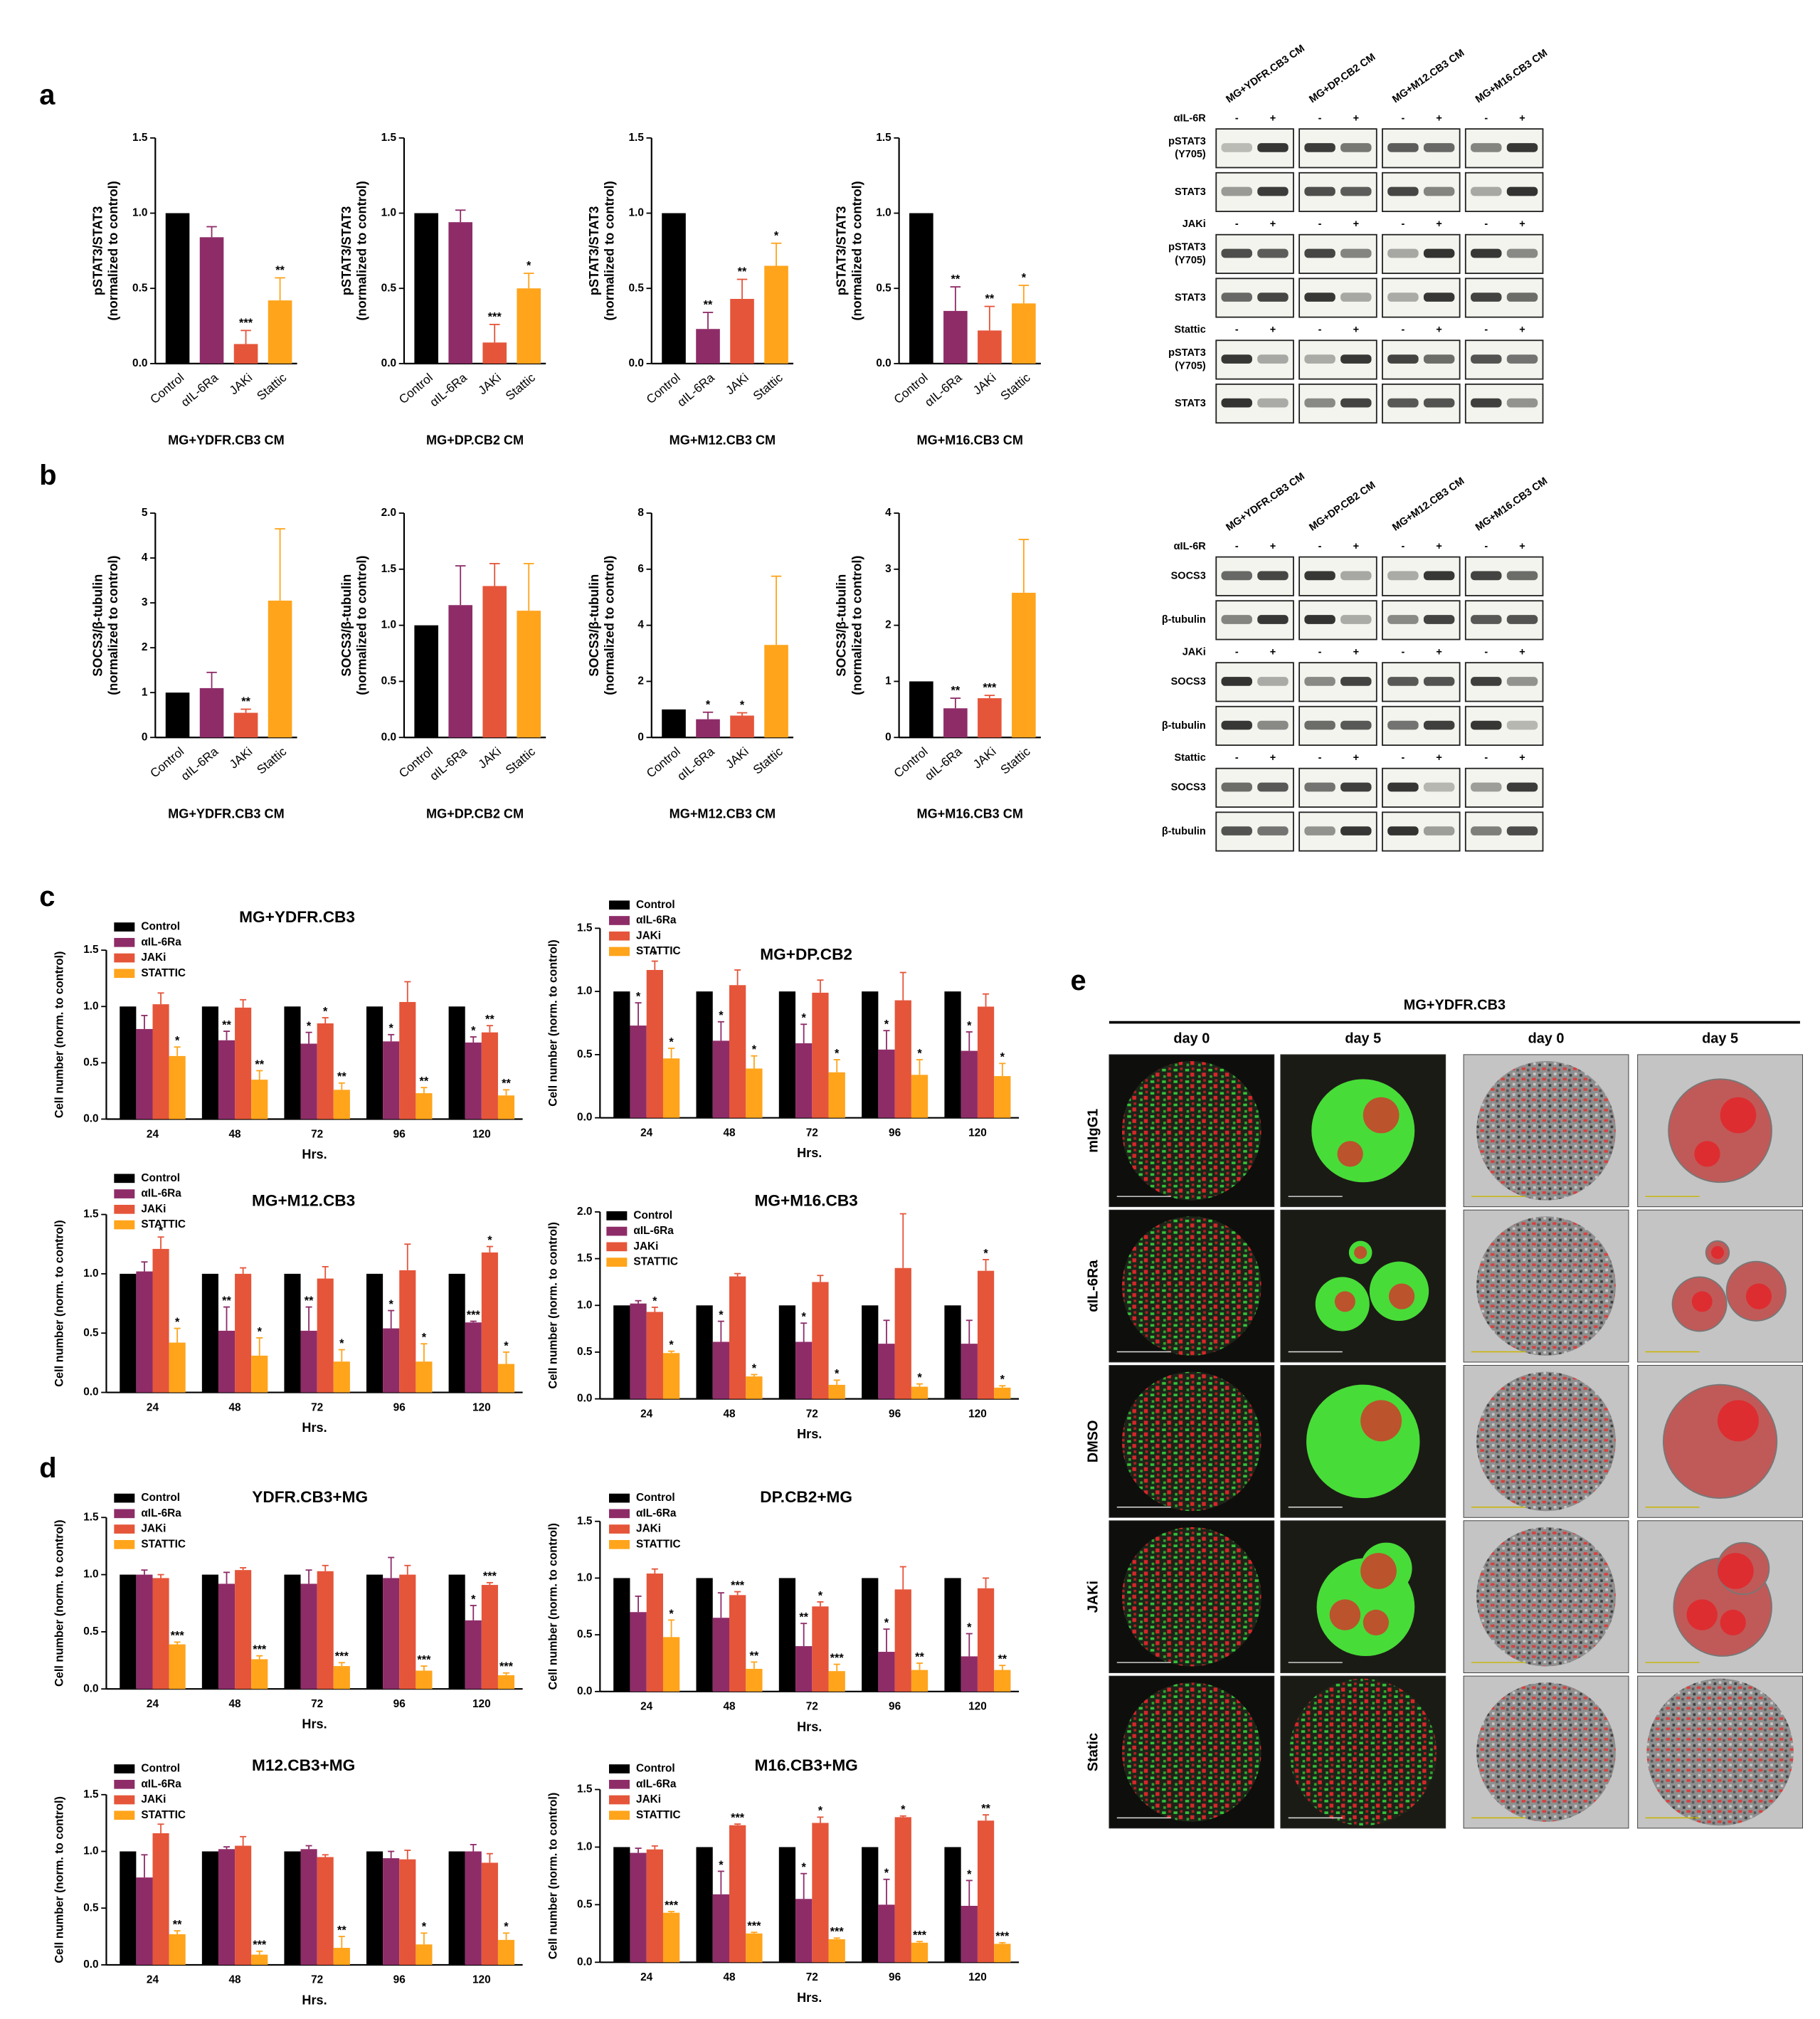 This screenshot has height=2019, width=1820. What do you see at coordinates (346, 250) in the screenshot?
I see `y-axis-label: pSTAT3/STAT3` at bounding box center [346, 250].